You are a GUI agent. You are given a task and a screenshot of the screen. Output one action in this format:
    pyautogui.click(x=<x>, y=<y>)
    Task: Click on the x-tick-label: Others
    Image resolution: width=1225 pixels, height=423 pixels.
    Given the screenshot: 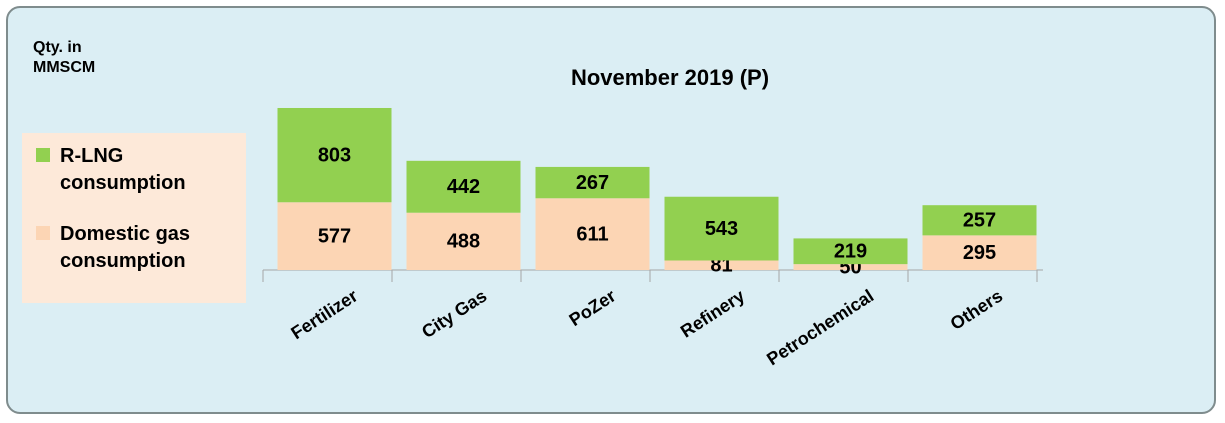 What is the action you would take?
    pyautogui.click(x=977, y=310)
    